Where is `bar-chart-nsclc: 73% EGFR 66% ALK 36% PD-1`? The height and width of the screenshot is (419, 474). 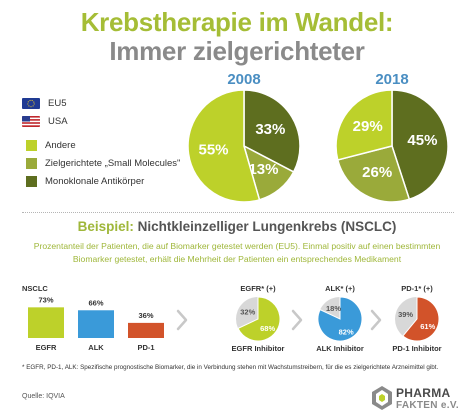
bar-chart-nsclc: 73% EGFR 66% ALK 36% PD-1 is located at coordinates (96, 323).